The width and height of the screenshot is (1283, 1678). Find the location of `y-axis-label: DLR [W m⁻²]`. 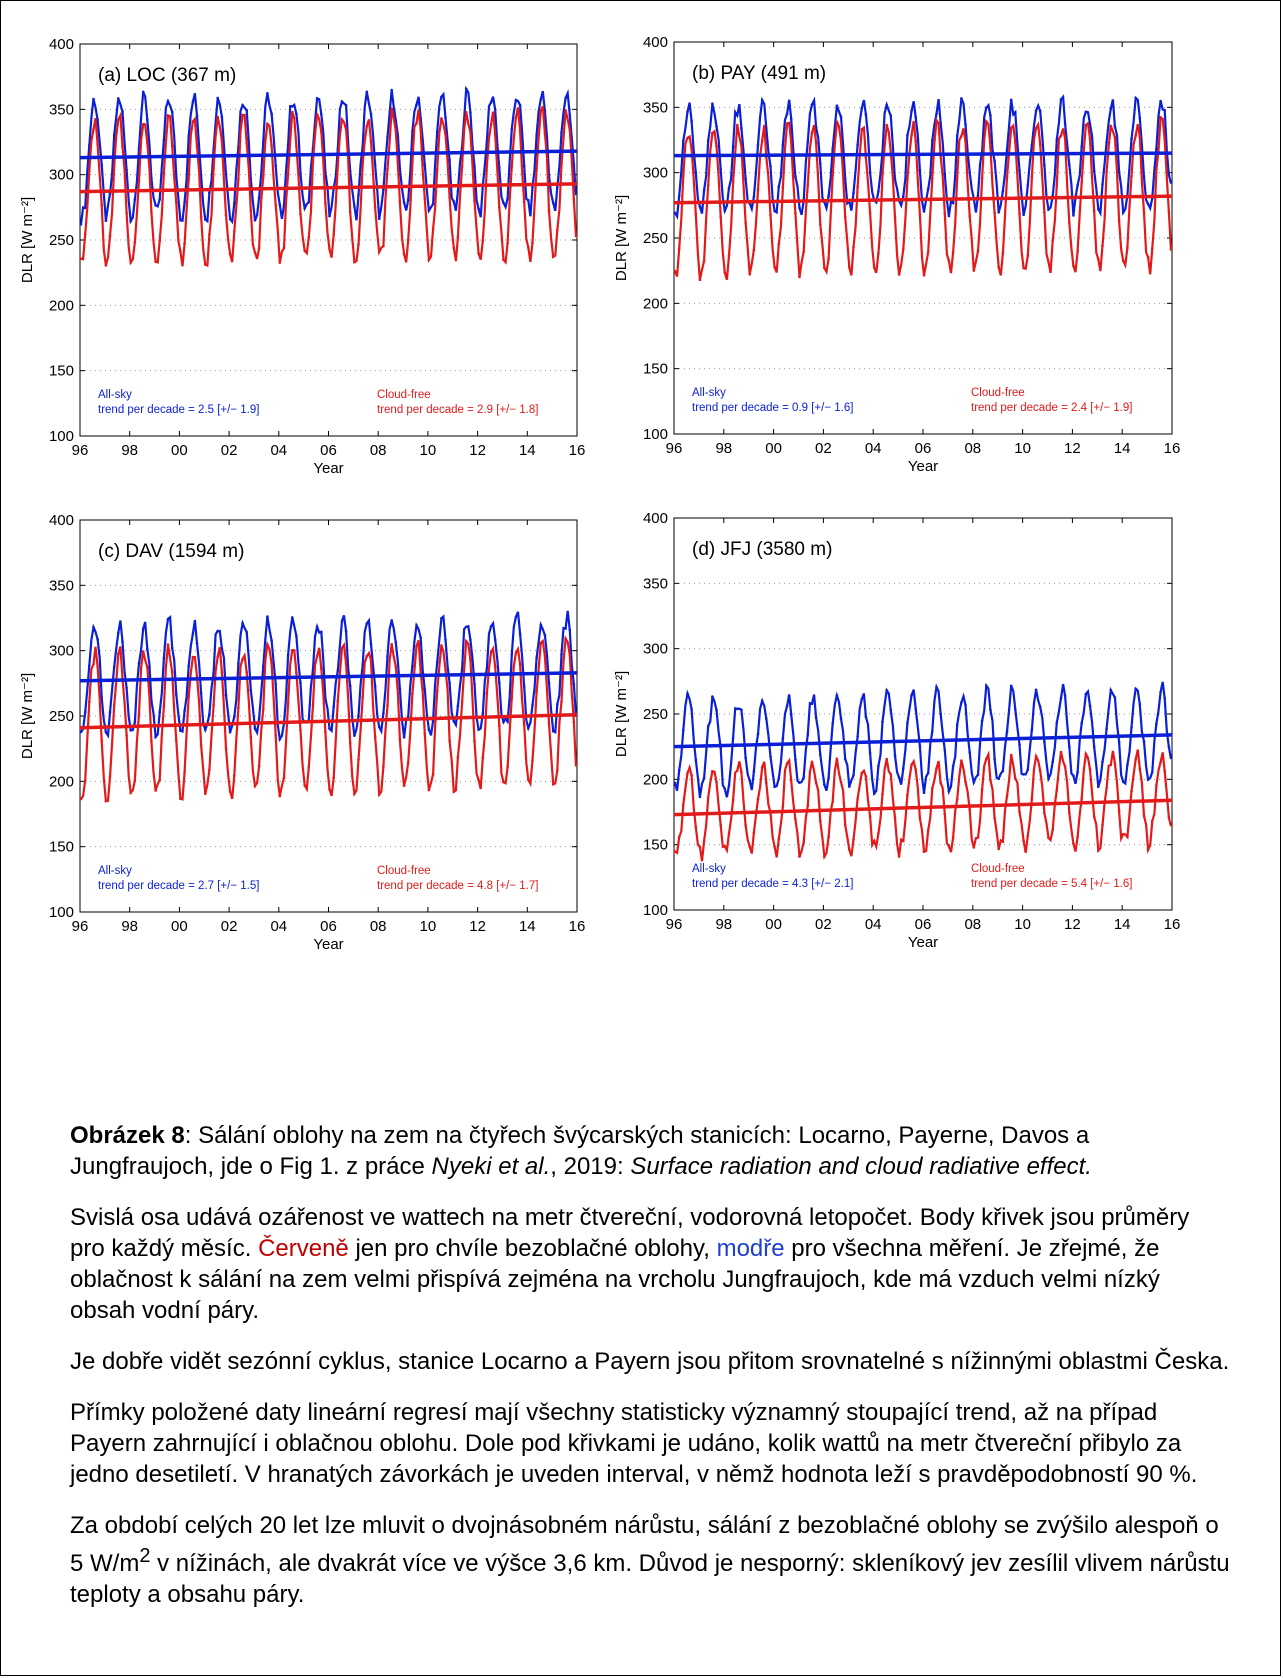

y-axis-label: DLR [W m⁻²] is located at coordinates (27, 716).